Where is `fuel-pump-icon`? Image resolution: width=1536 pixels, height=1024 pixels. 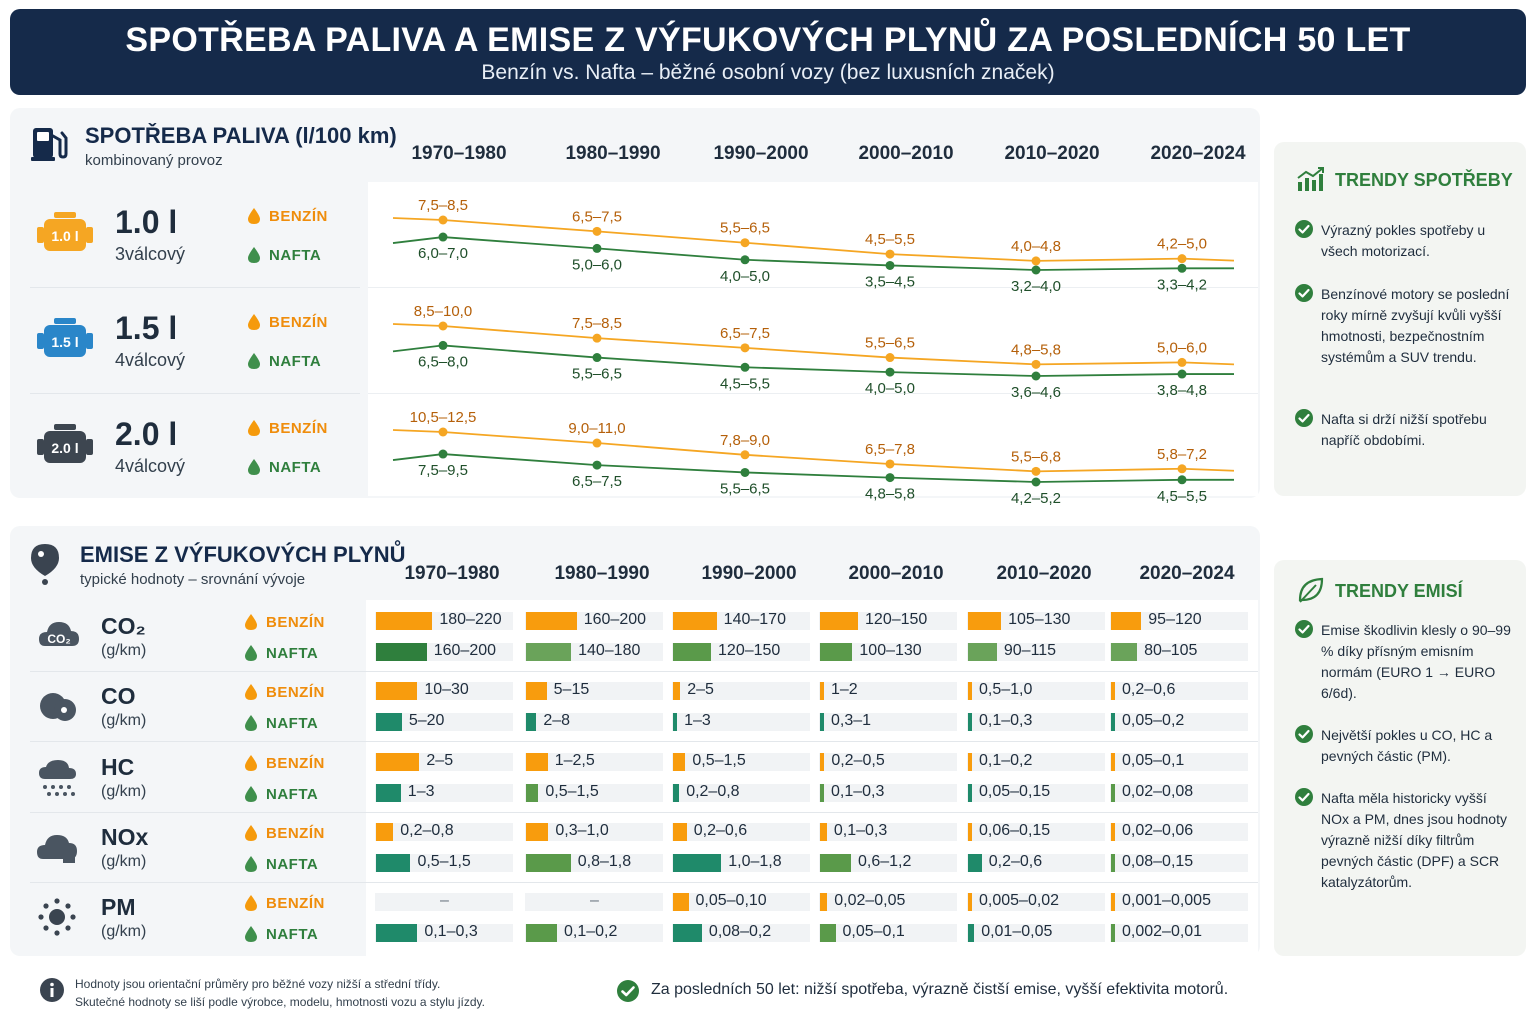
fuel-pump-icon is located at coordinates (49, 144).